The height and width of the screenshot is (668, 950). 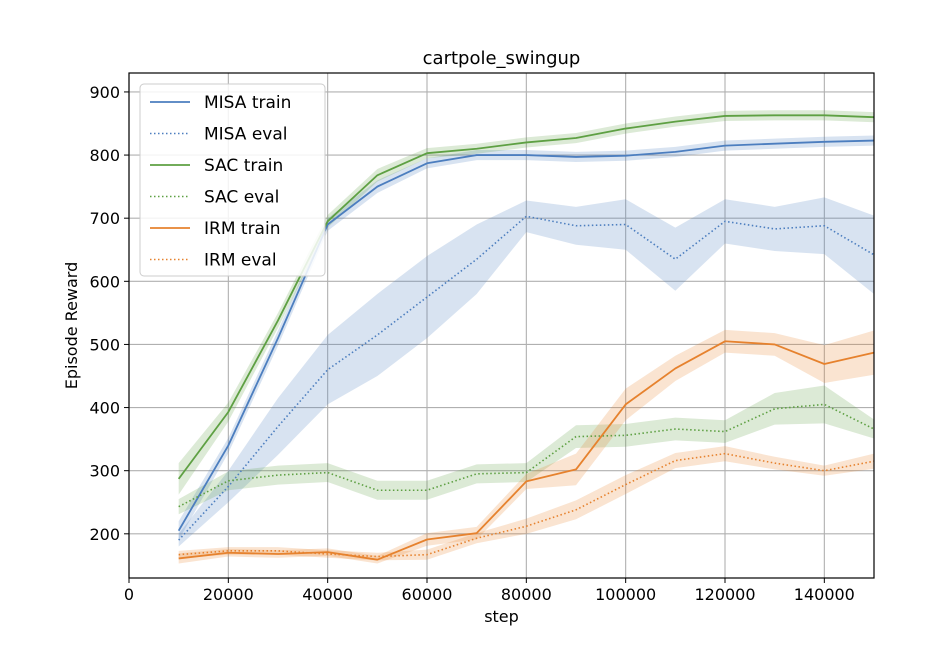 I want to click on y-tick-label: 900, so click(x=104, y=92).